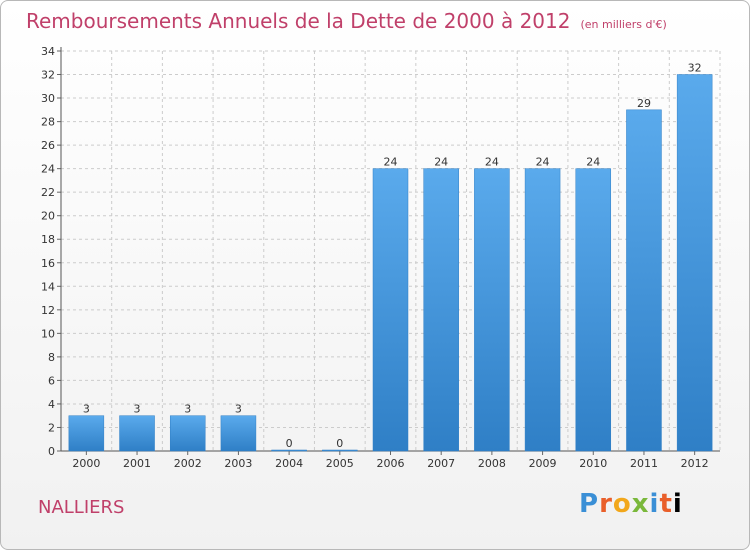 This screenshot has width=750, height=550. Describe the element at coordinates (695, 68) in the screenshot. I see `bar-value-label: 32` at that location.